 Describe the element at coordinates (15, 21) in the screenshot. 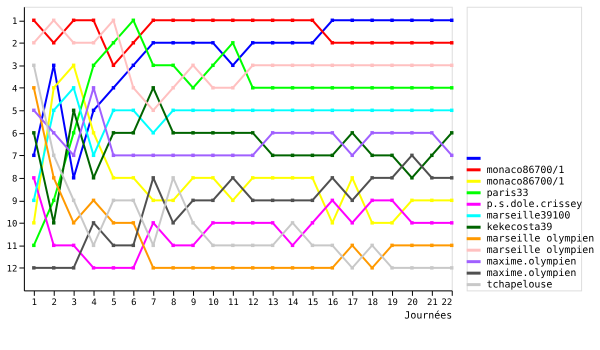

I see `y-tick-label: 1` at that location.